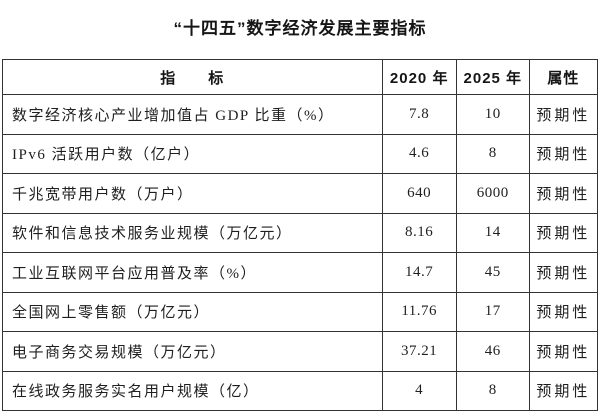 The width and height of the screenshot is (600, 411). Describe the element at coordinates (419, 114) in the screenshot. I see `value-2020-cell: 7.8` at that location.